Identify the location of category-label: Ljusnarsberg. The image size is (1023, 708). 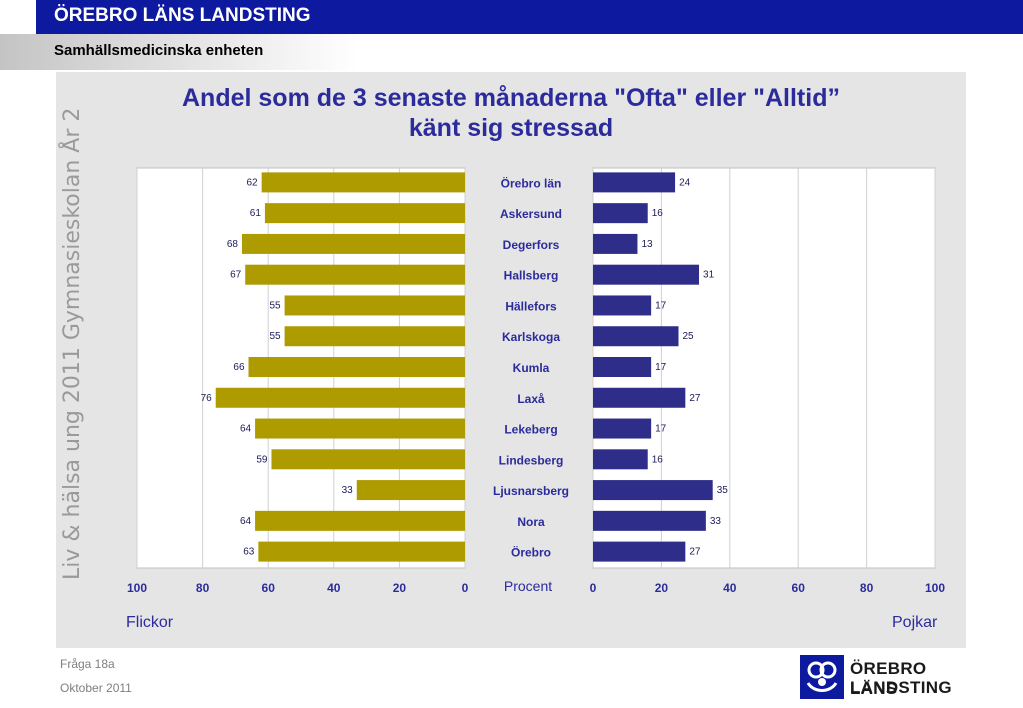
(531, 491).